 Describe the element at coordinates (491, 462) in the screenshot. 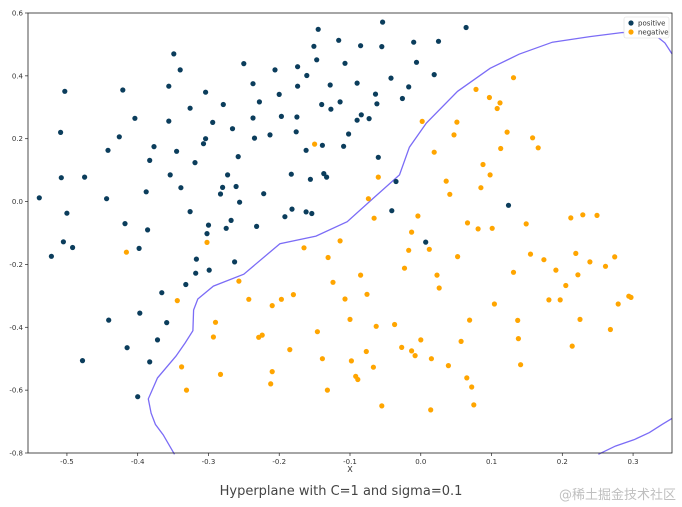

I see `x-tick-label: 0.1` at that location.